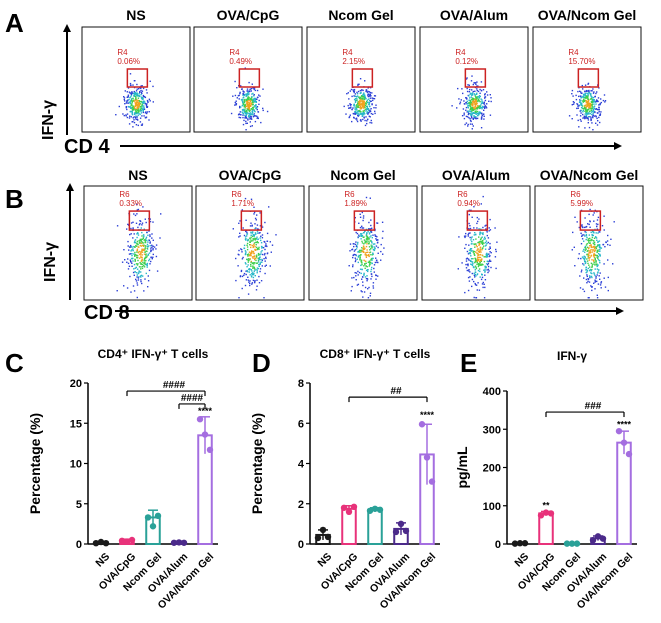 This screenshot has width=661, height=623. I want to click on chart-title: IFN-γ, so click(572, 356).